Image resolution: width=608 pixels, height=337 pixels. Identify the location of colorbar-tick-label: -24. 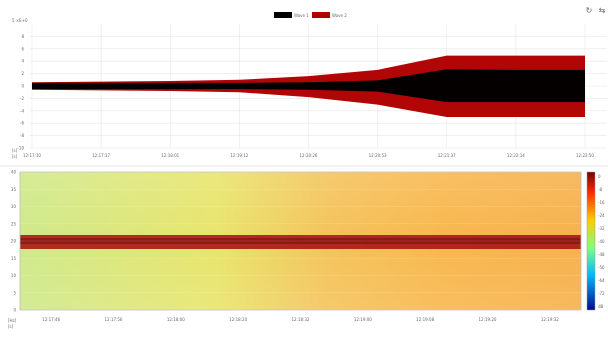
(601, 215).